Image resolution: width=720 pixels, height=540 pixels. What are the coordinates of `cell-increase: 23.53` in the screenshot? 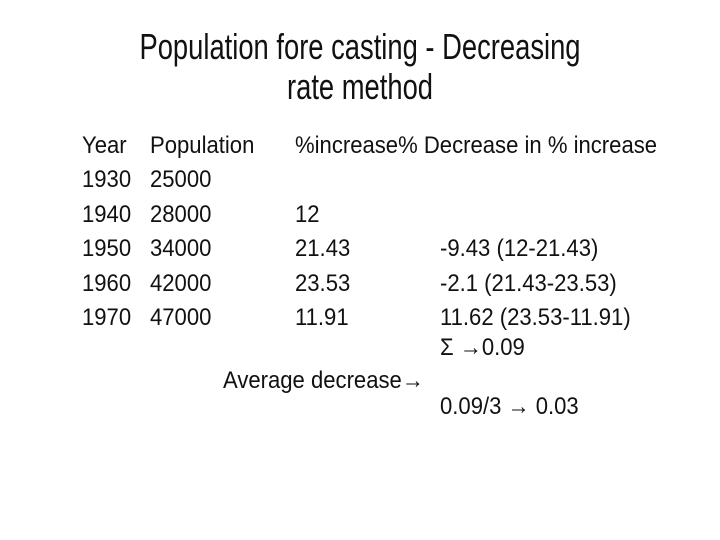 It's located at (323, 283).